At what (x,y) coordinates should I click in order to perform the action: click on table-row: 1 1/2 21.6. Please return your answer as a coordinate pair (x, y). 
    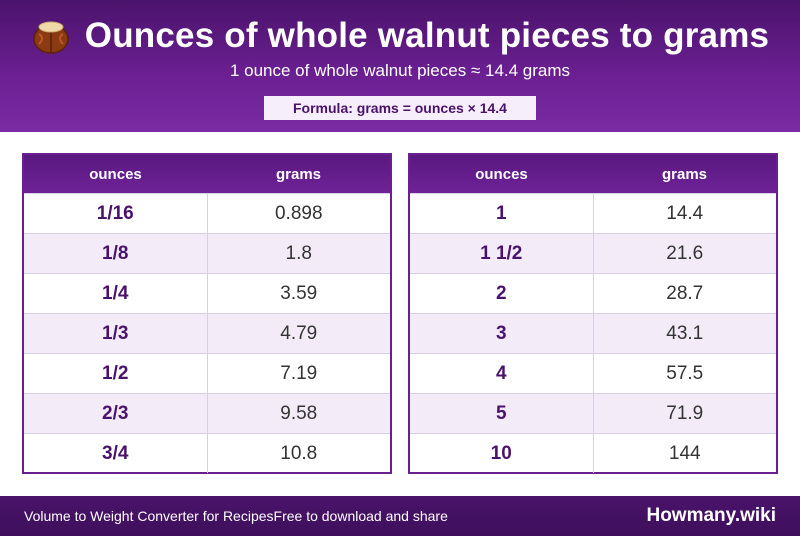
    Looking at the image, I should click on (593, 253).